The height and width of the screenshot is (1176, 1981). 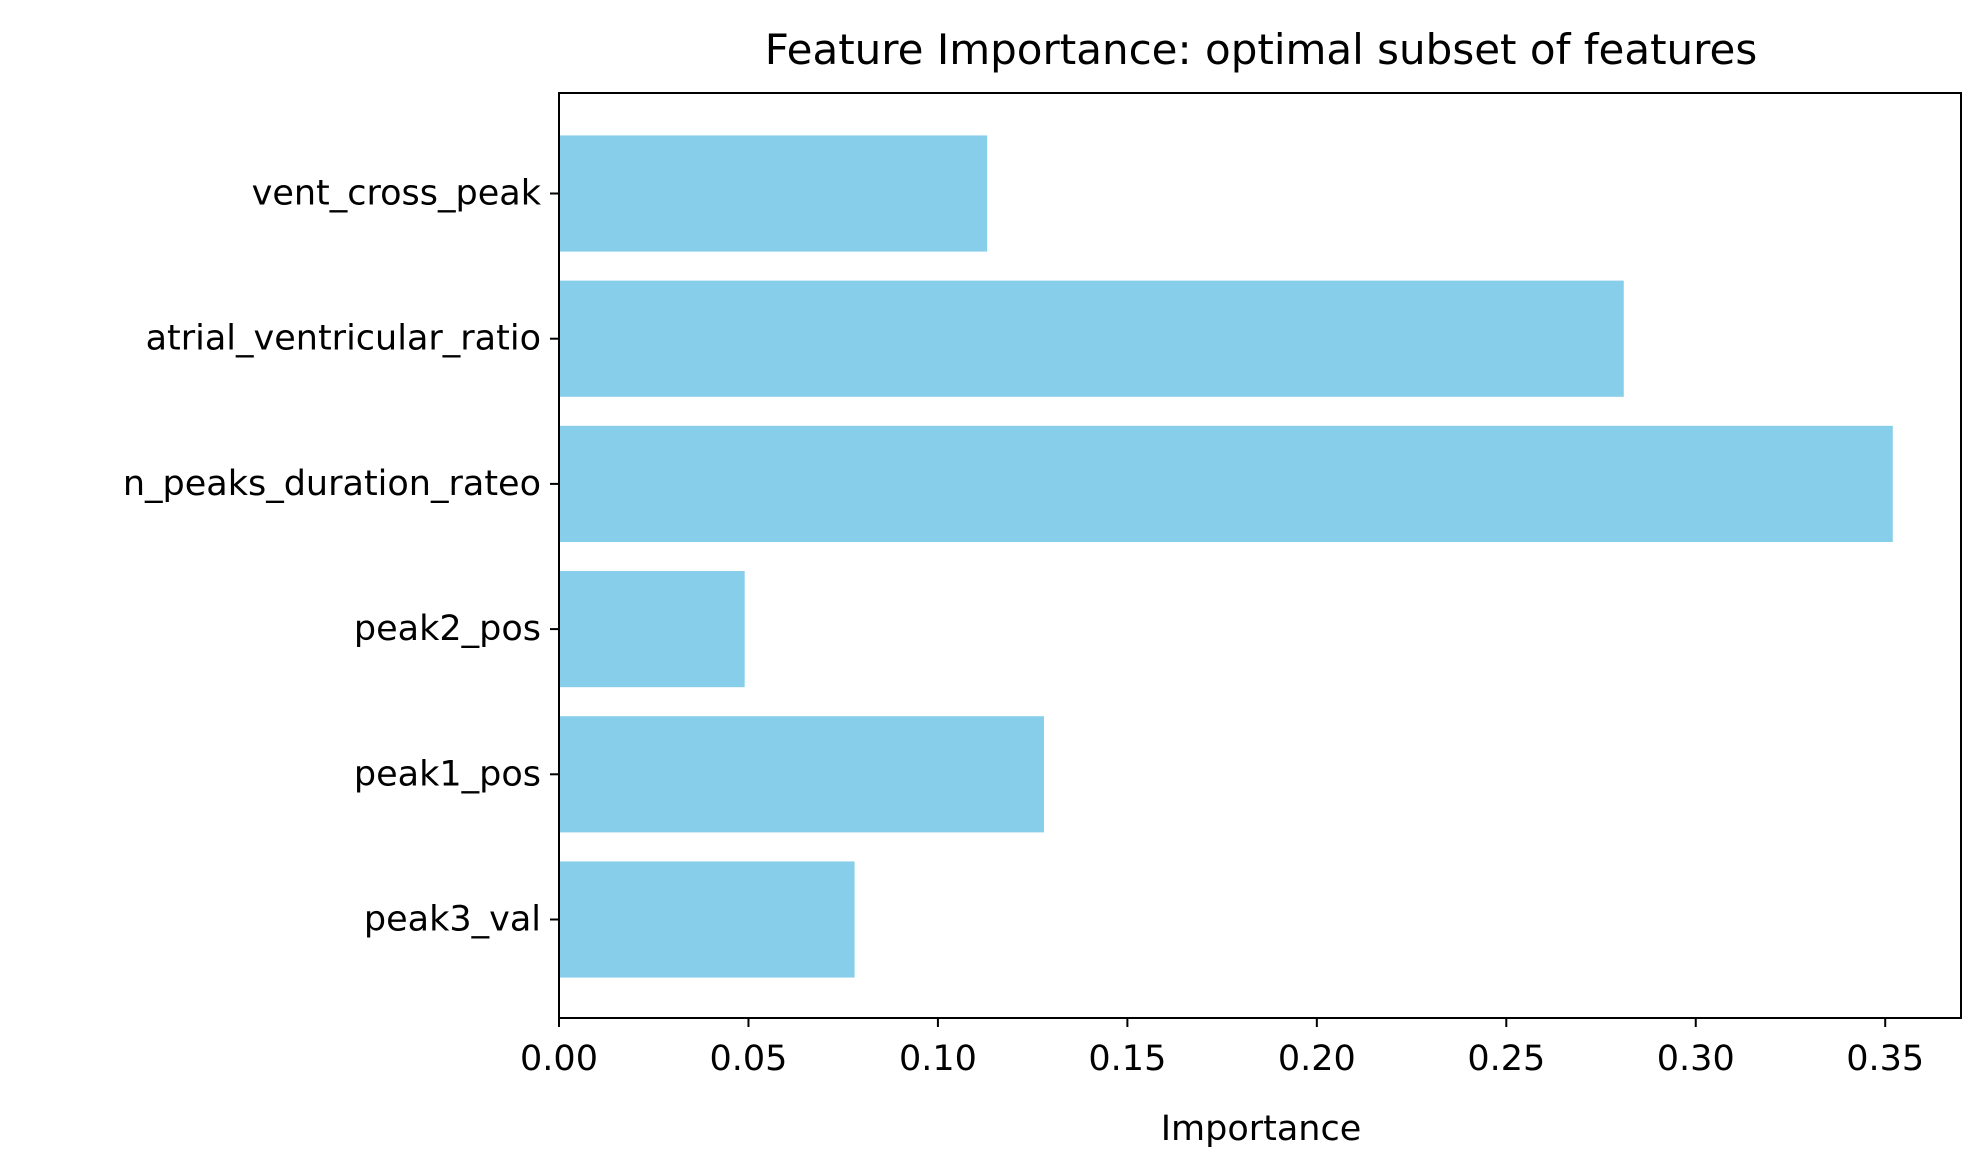 What do you see at coordinates (447, 774) in the screenshot?
I see `y-tick-label: peak1_pos` at bounding box center [447, 774].